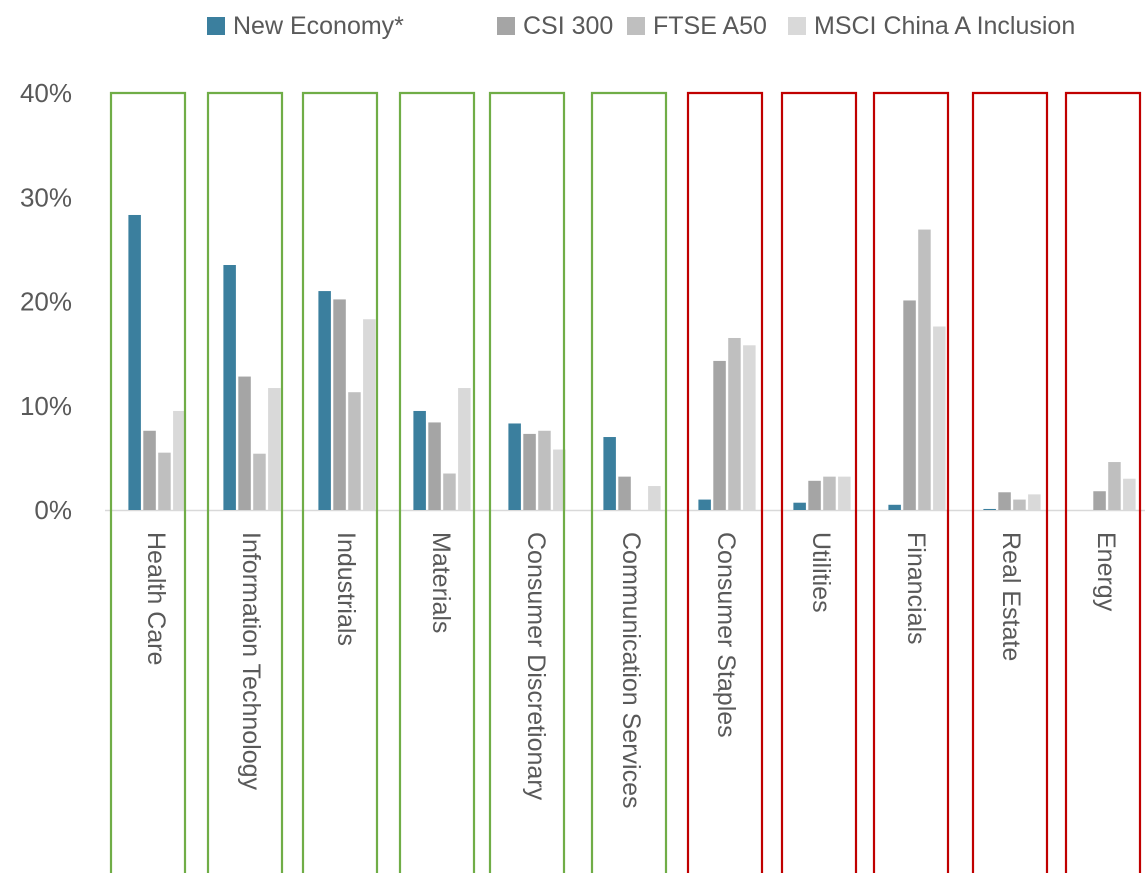  I want to click on x-tick-label: Materials, so click(441, 582).